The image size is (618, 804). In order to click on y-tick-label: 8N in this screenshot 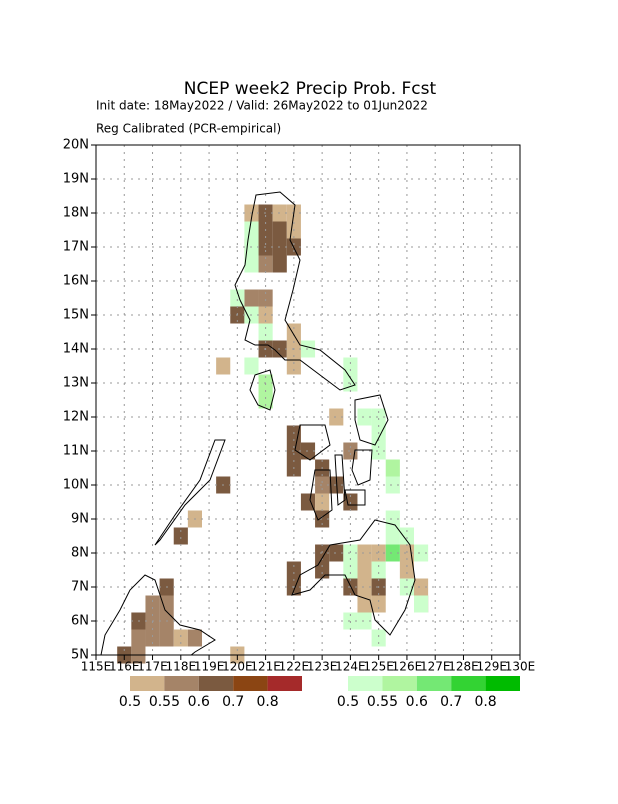, I will do `click(80, 553)`.